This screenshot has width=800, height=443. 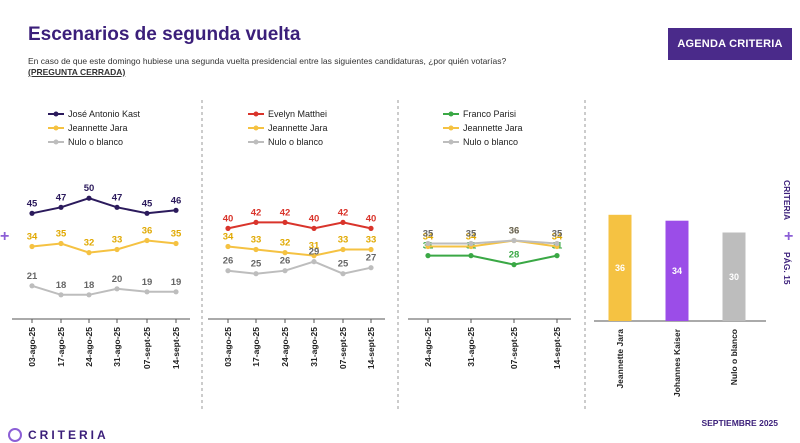 I want to click on data-label: 27, so click(x=371, y=258).